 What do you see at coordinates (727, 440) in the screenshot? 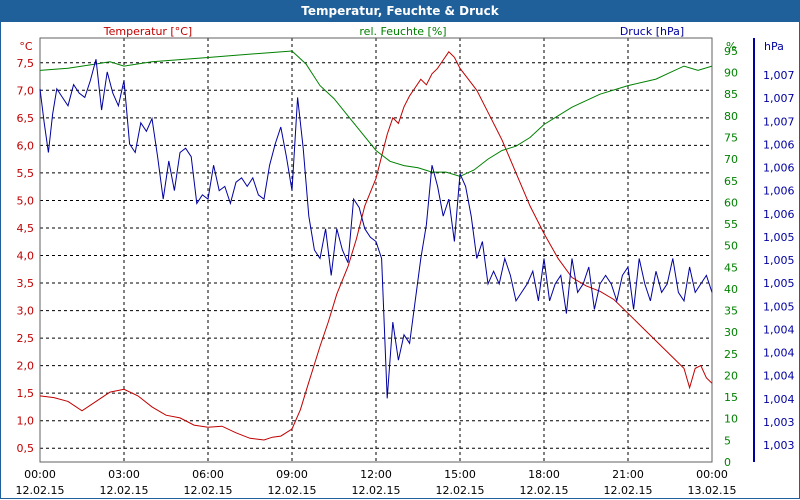
I see `humidity-tick-label: 5` at bounding box center [727, 440].